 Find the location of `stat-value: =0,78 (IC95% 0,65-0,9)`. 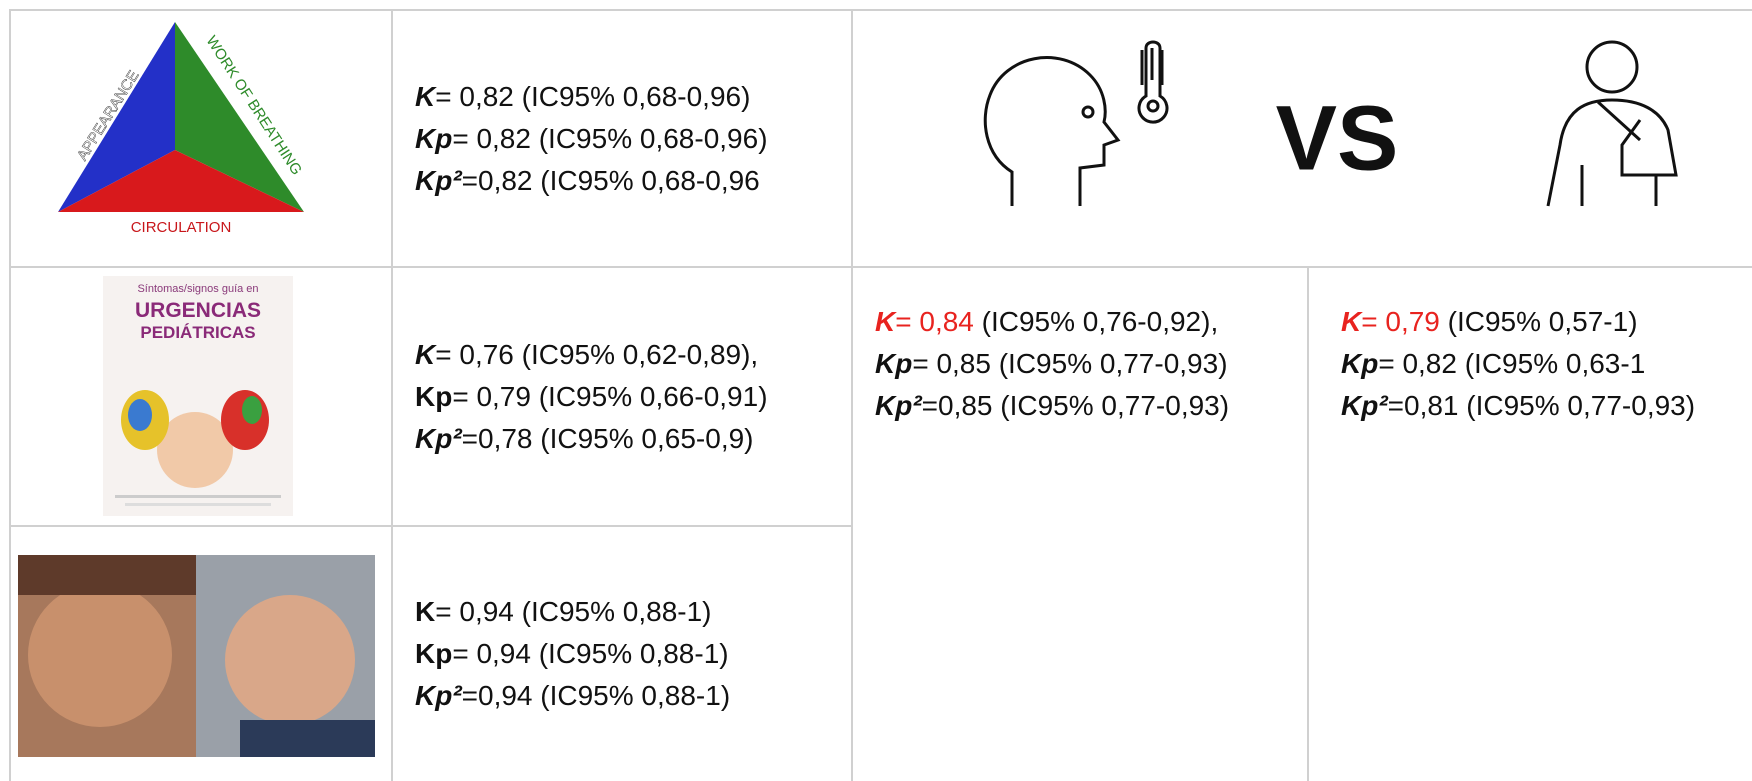

stat-value: =0,78 (IC95% 0,65-0,9) is located at coordinates (607, 438).